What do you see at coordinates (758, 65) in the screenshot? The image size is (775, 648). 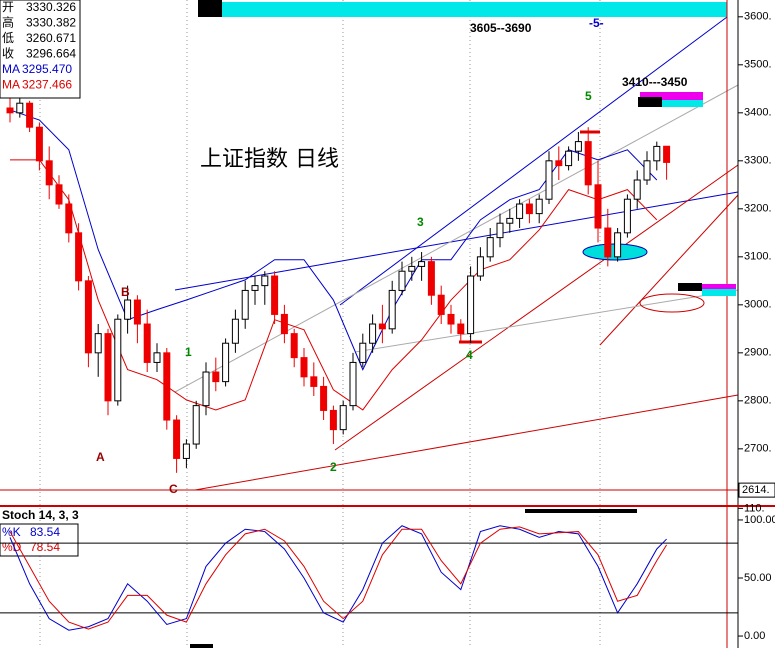 I see `y-tick-label: 3500.` at bounding box center [758, 65].